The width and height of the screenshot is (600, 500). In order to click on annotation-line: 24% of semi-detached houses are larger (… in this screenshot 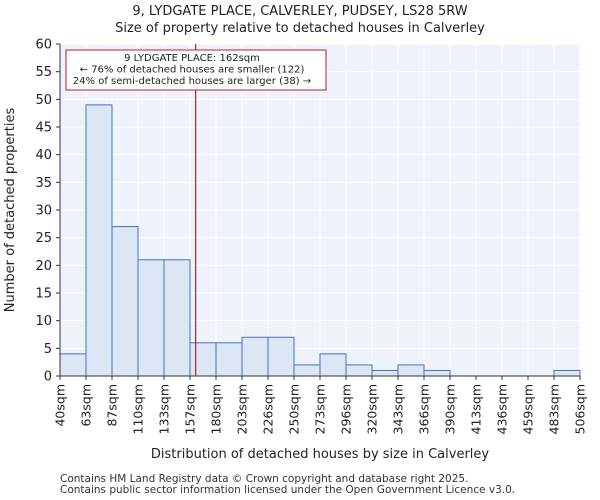, I will do `click(192, 81)`.